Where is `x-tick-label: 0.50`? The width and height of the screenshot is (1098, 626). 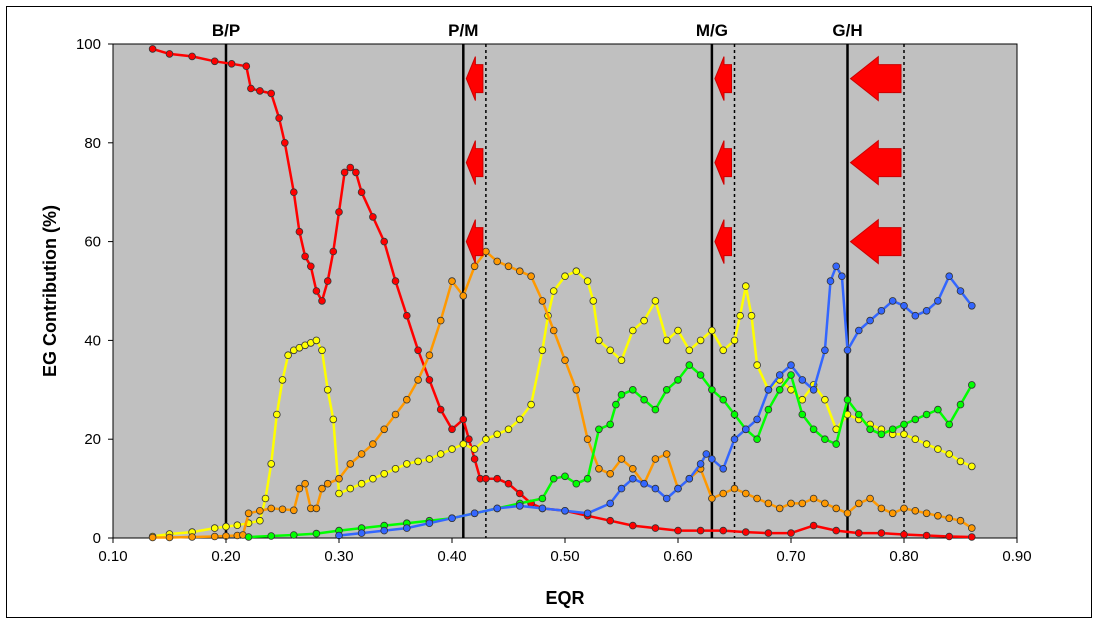 x-tick-label: 0.50 is located at coordinates (564, 556).